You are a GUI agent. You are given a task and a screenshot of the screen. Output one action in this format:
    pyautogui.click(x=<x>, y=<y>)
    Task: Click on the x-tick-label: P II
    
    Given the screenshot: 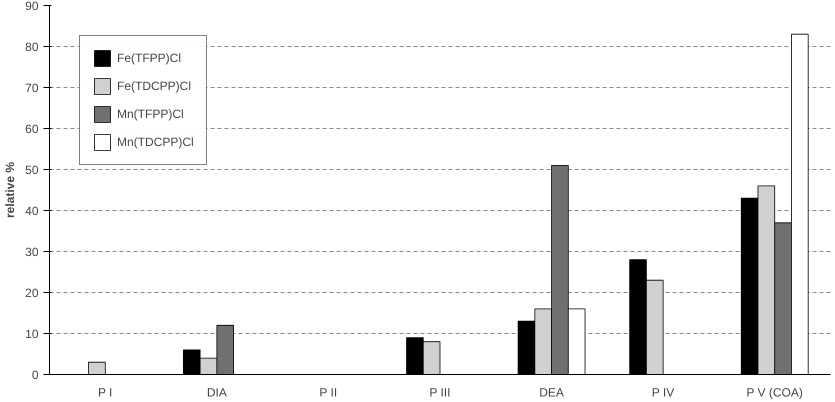 What is the action you would take?
    pyautogui.click(x=328, y=393)
    